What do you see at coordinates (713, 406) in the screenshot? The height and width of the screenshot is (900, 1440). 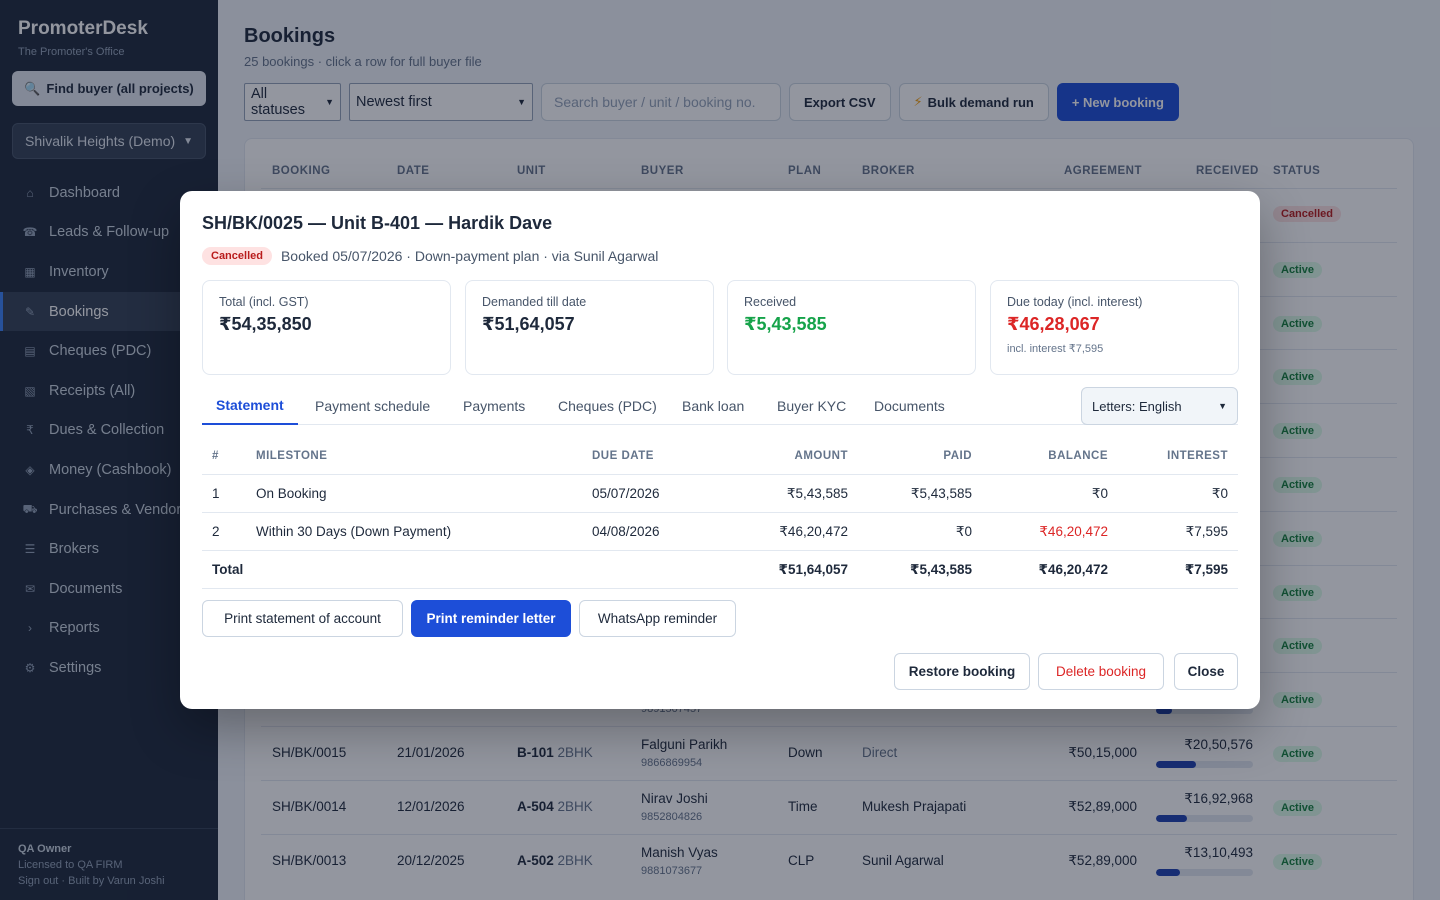 I see `tab-bank-loan: Bank loan` at bounding box center [713, 406].